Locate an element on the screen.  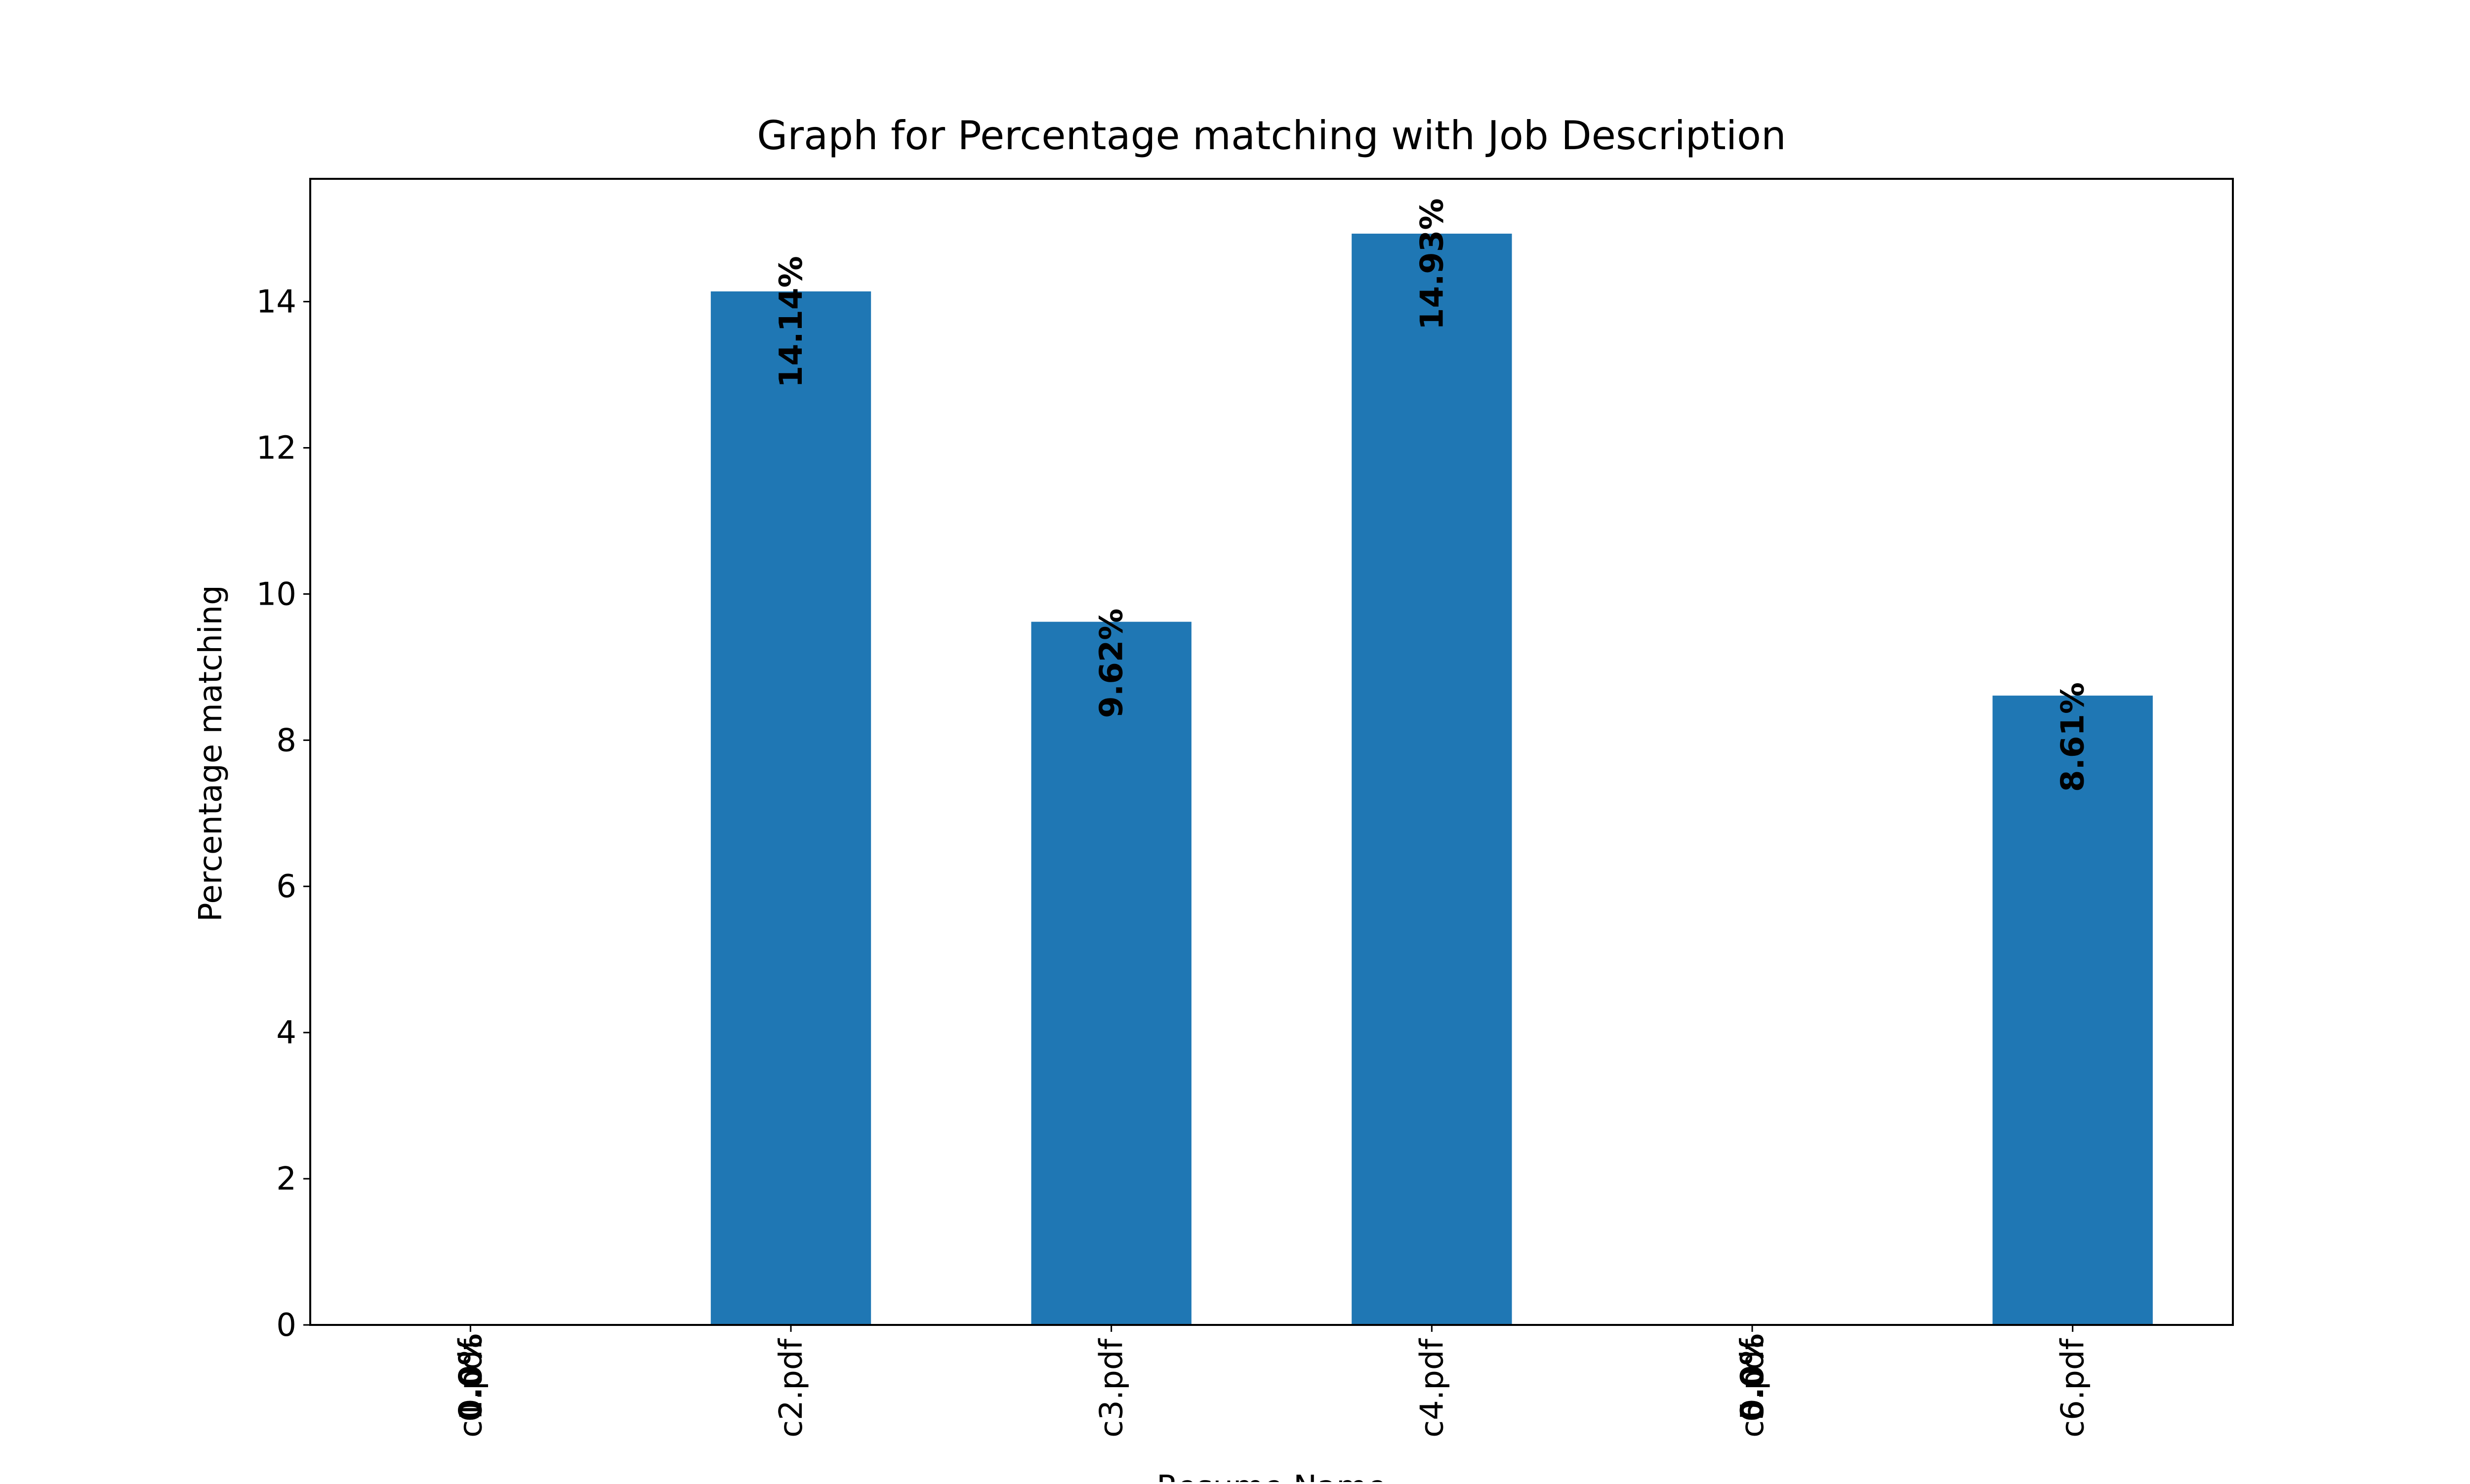
x-axis-label: Resume Name is located at coordinates (1271, 1475).